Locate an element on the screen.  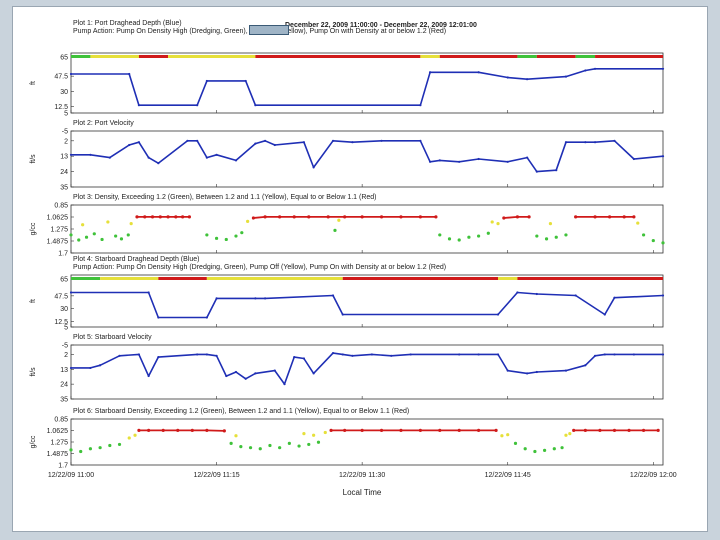
y-tick-label: 65 is located at coordinates (64, 58).